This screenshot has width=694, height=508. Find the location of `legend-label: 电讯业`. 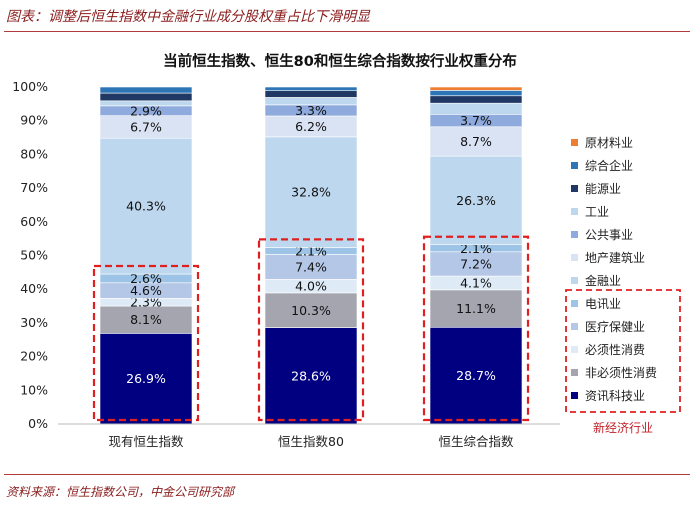

legend-label: 电讯业 is located at coordinates (603, 304).